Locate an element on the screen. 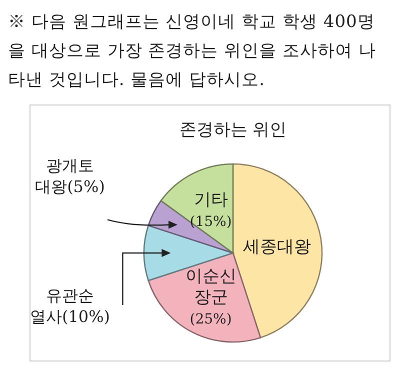 The height and width of the screenshot is (372, 400). slice-label: 유관순 열사(10%) is located at coordinates (70, 306).